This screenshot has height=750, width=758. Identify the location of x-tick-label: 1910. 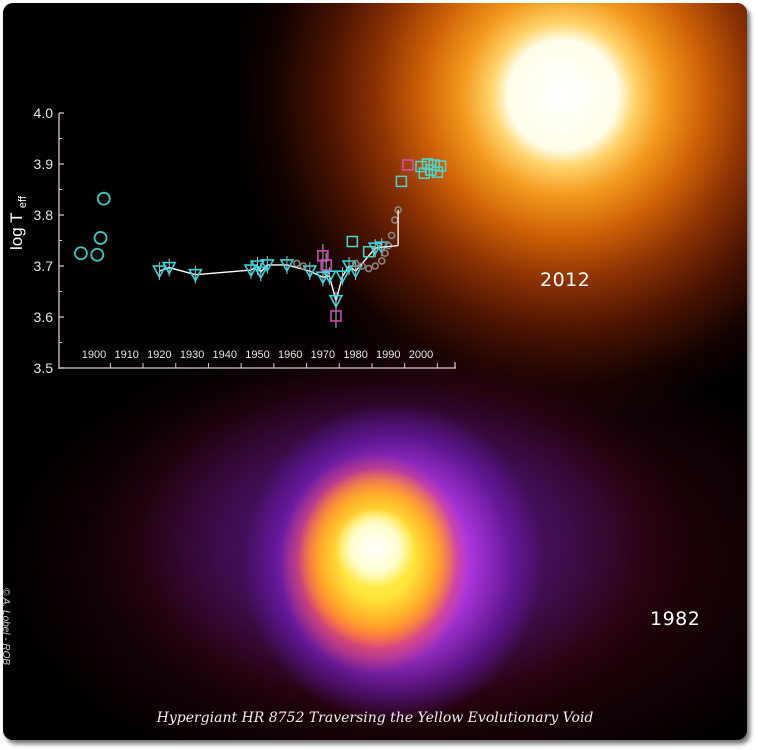
(126, 355).